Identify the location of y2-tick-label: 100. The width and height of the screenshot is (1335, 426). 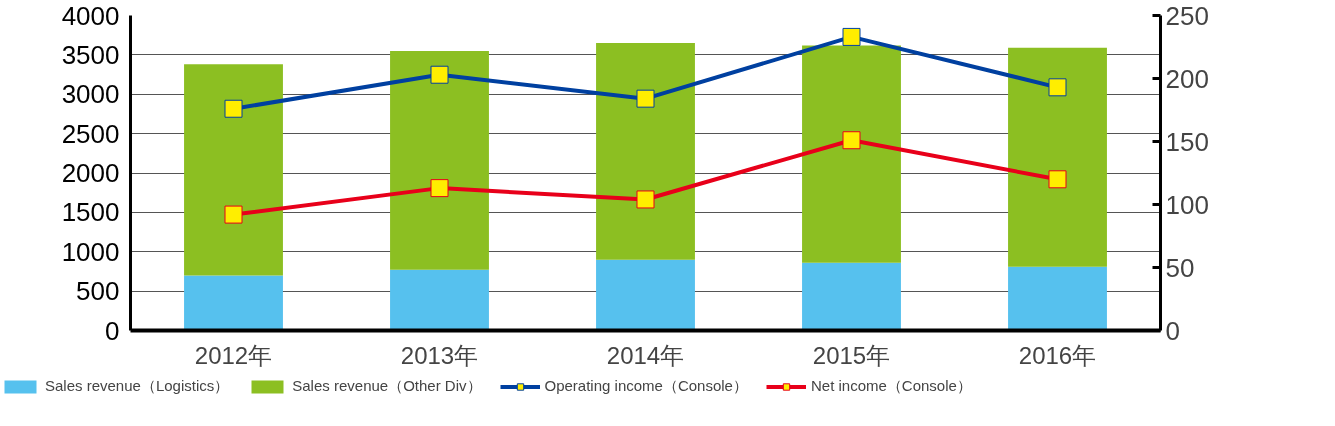
(1187, 204).